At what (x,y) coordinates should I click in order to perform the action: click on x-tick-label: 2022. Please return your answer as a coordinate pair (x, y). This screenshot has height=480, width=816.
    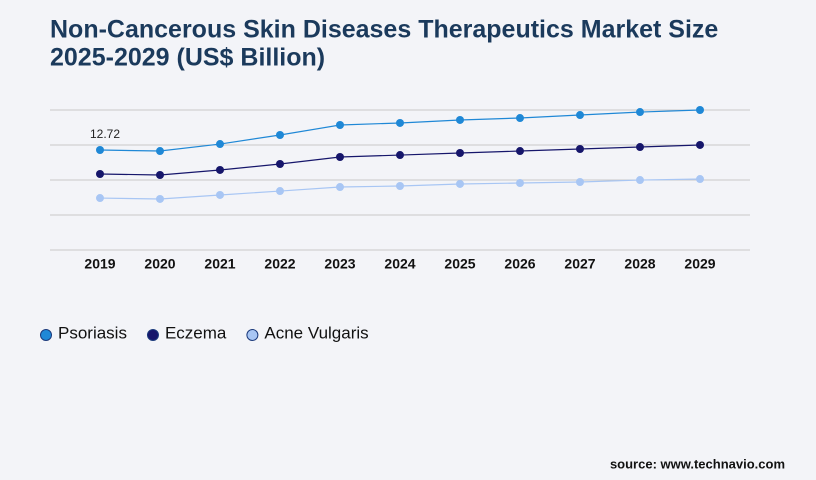
    Looking at the image, I should click on (279, 264).